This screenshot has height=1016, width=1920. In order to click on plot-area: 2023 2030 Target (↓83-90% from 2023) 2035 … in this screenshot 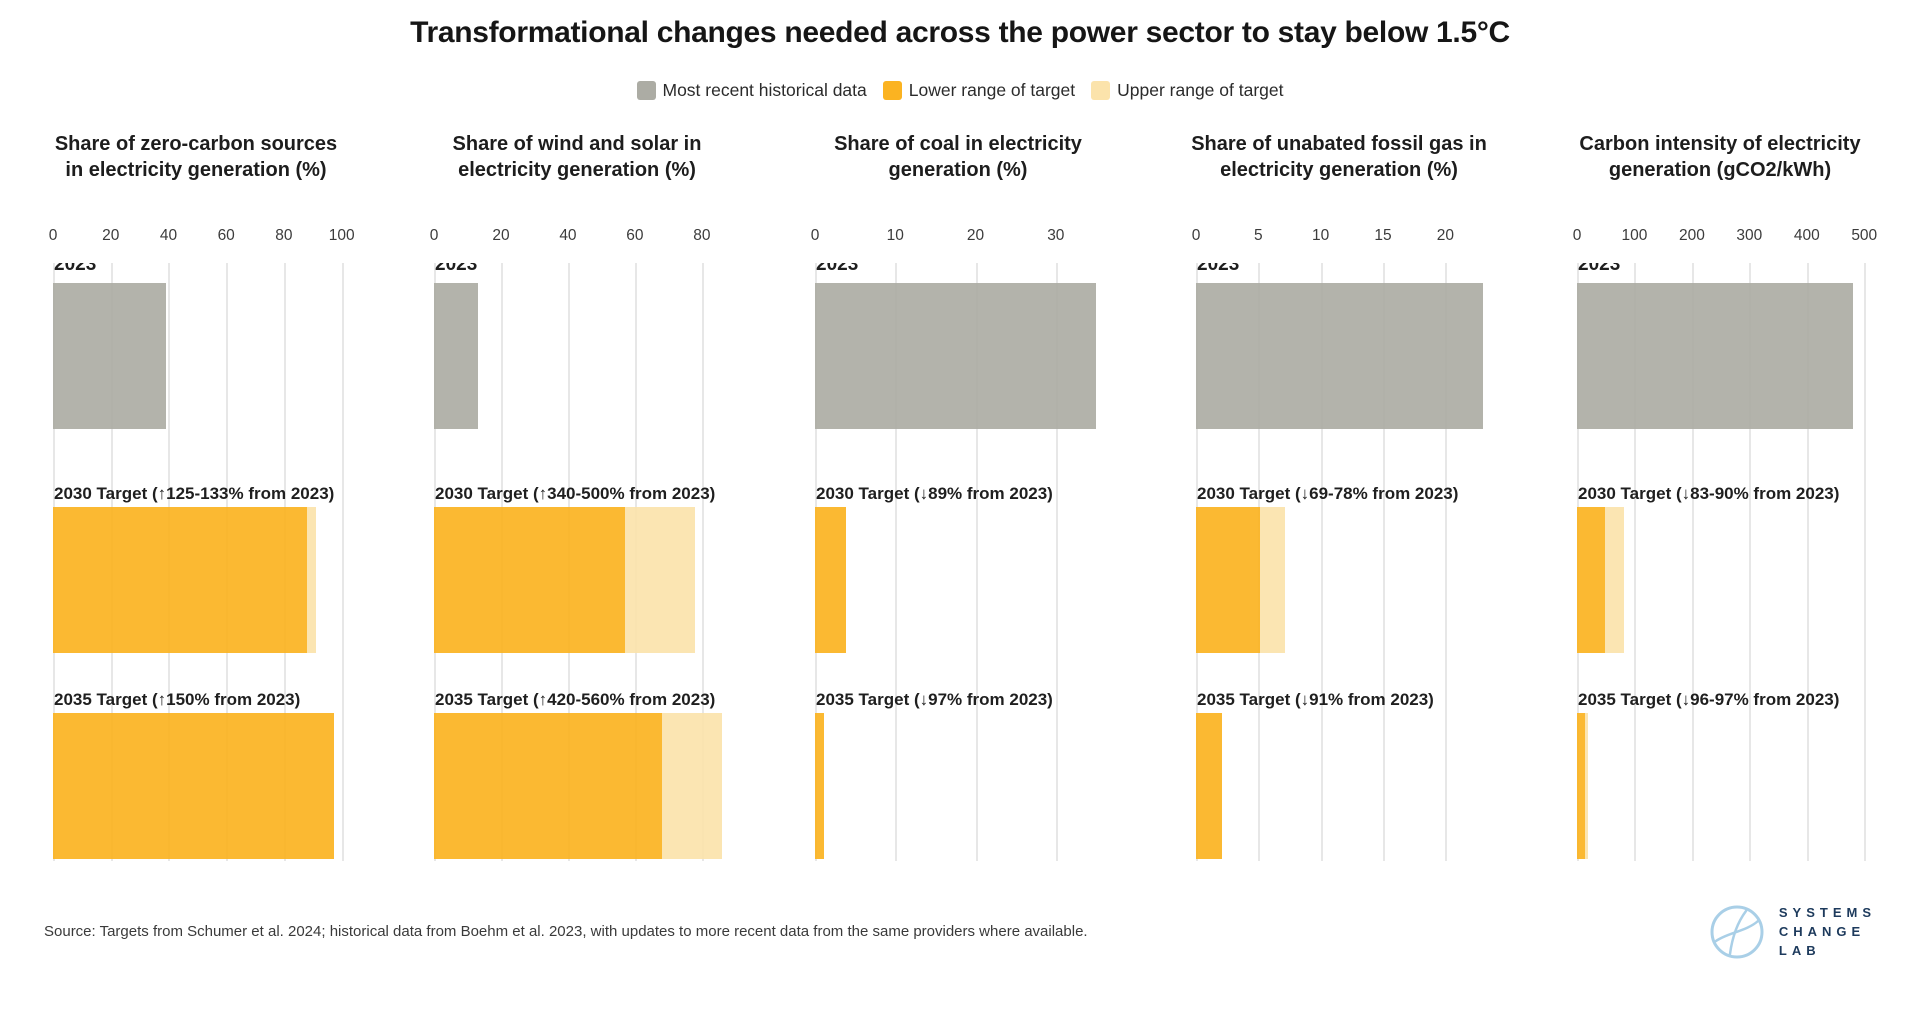, I will do `click(1720, 562)`.